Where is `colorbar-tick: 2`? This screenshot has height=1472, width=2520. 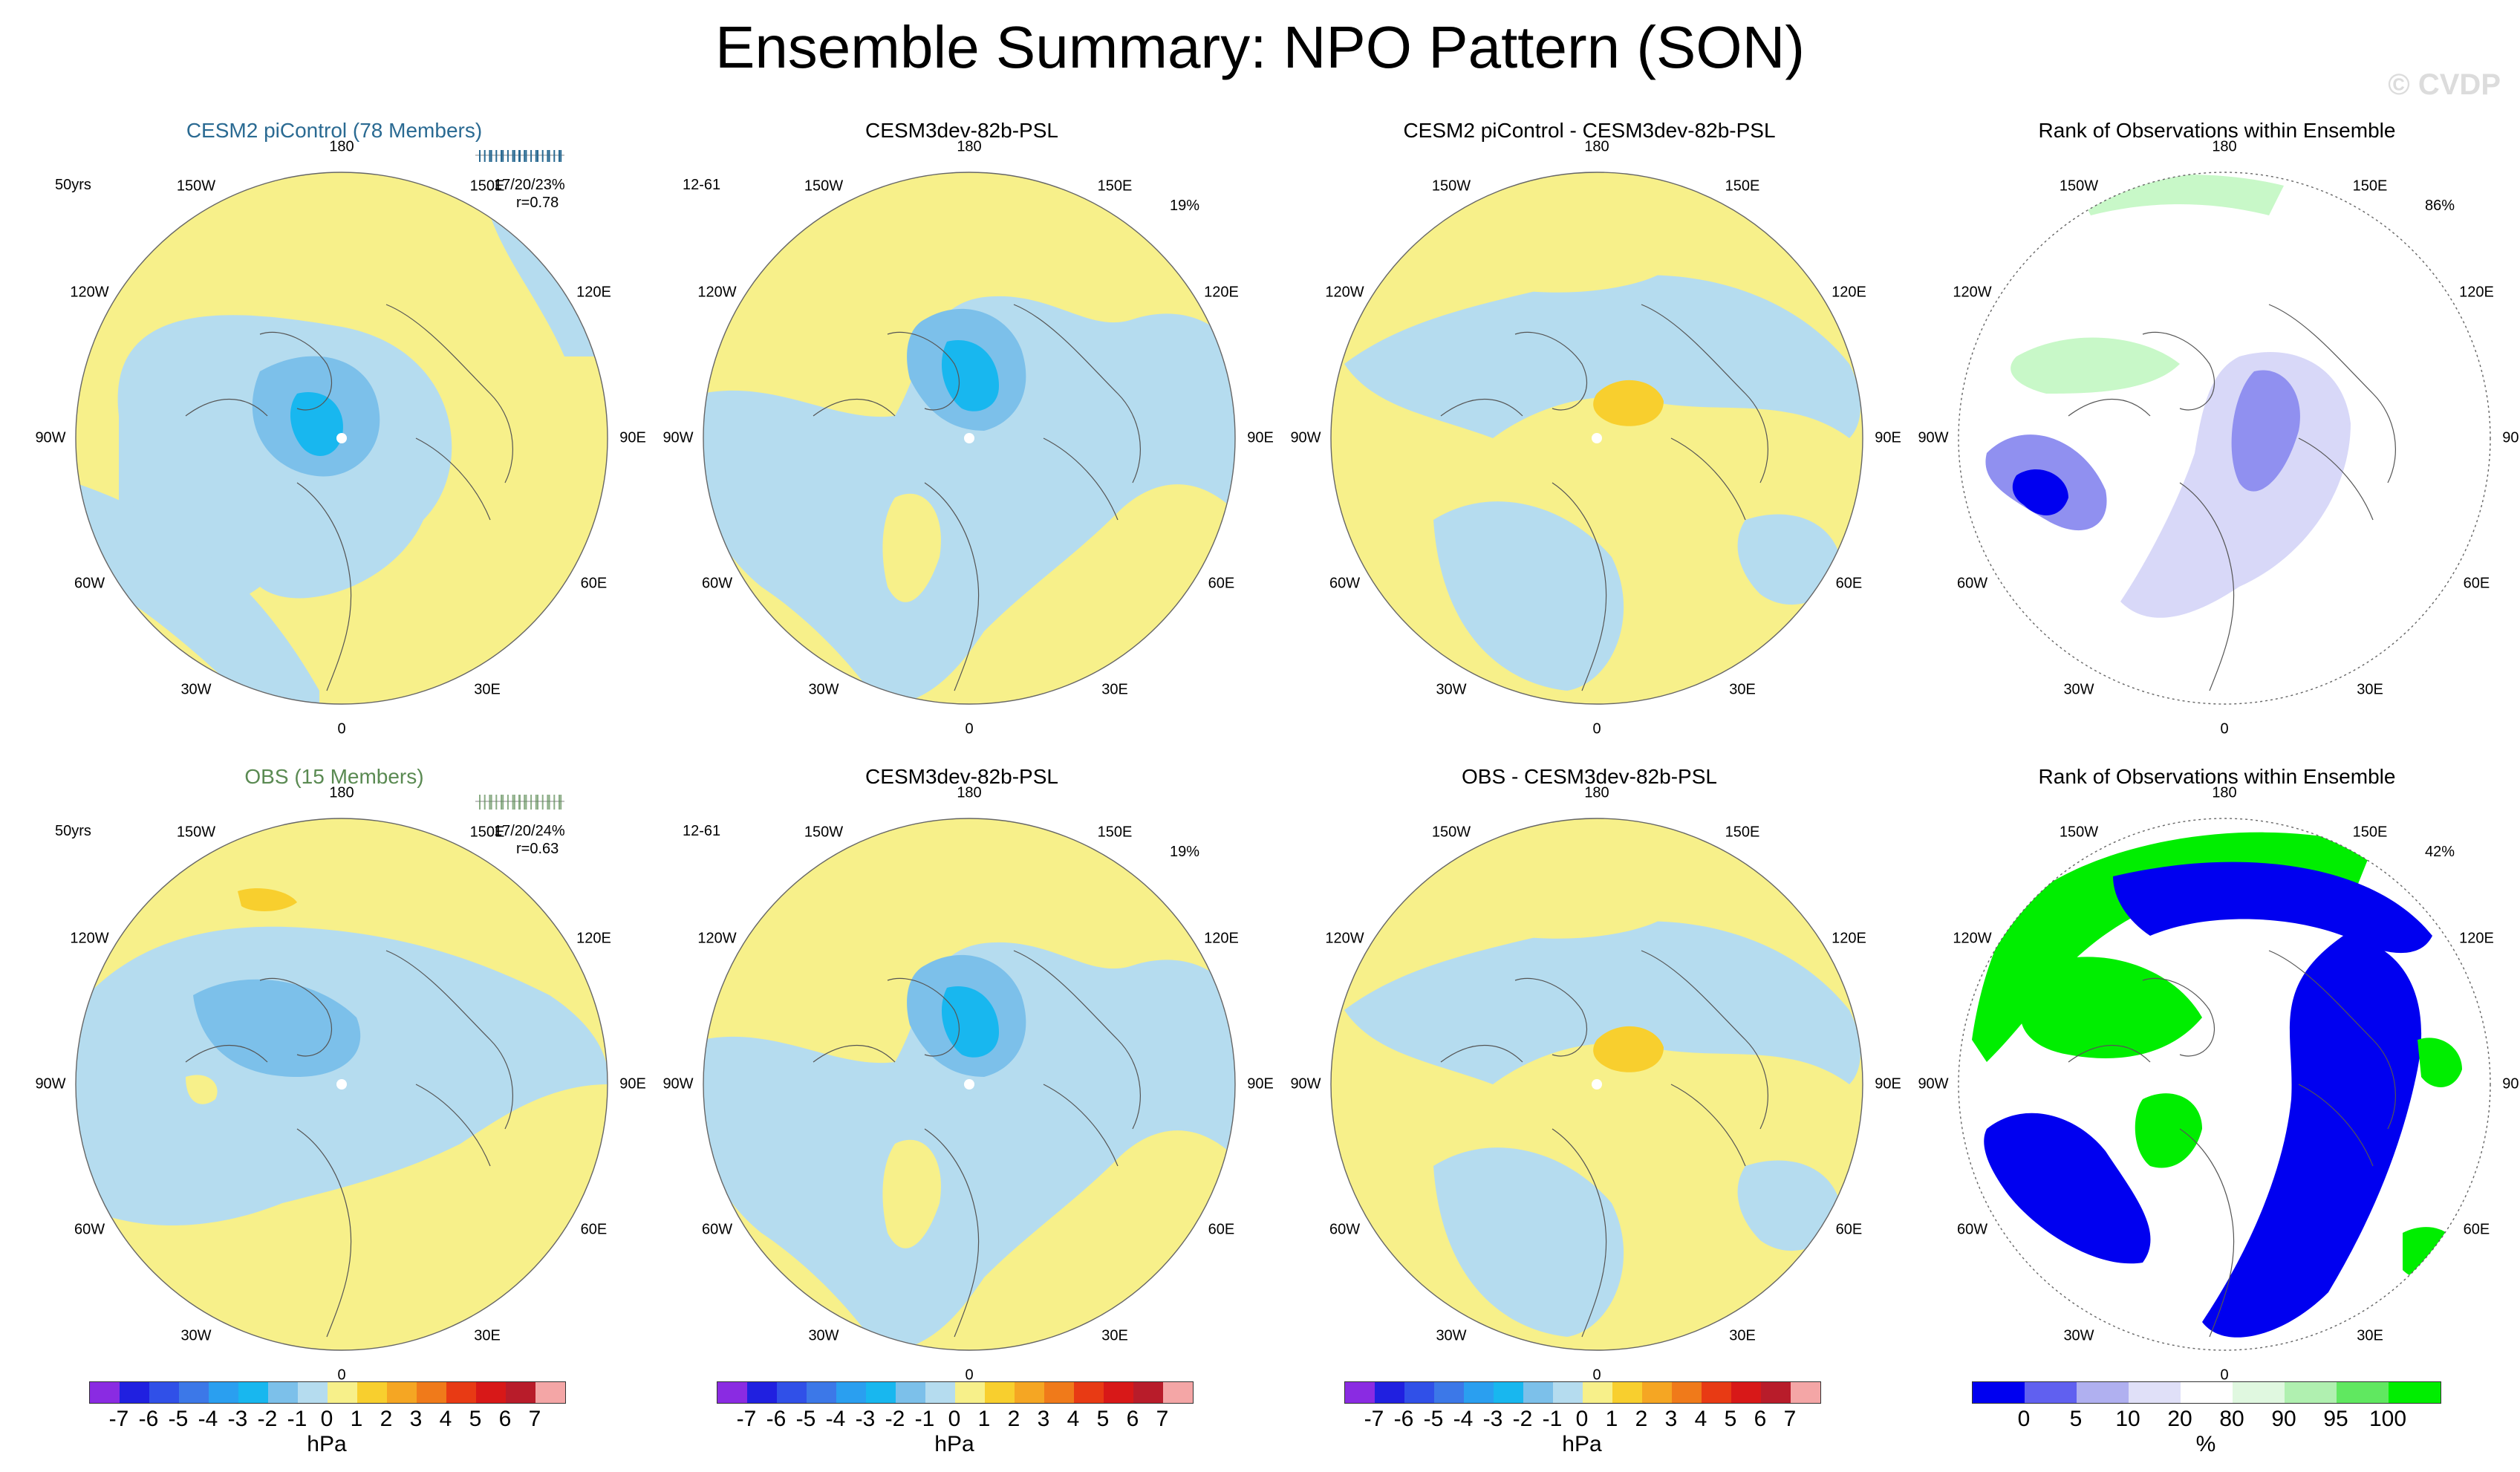 colorbar-tick: 2 is located at coordinates (1642, 1419).